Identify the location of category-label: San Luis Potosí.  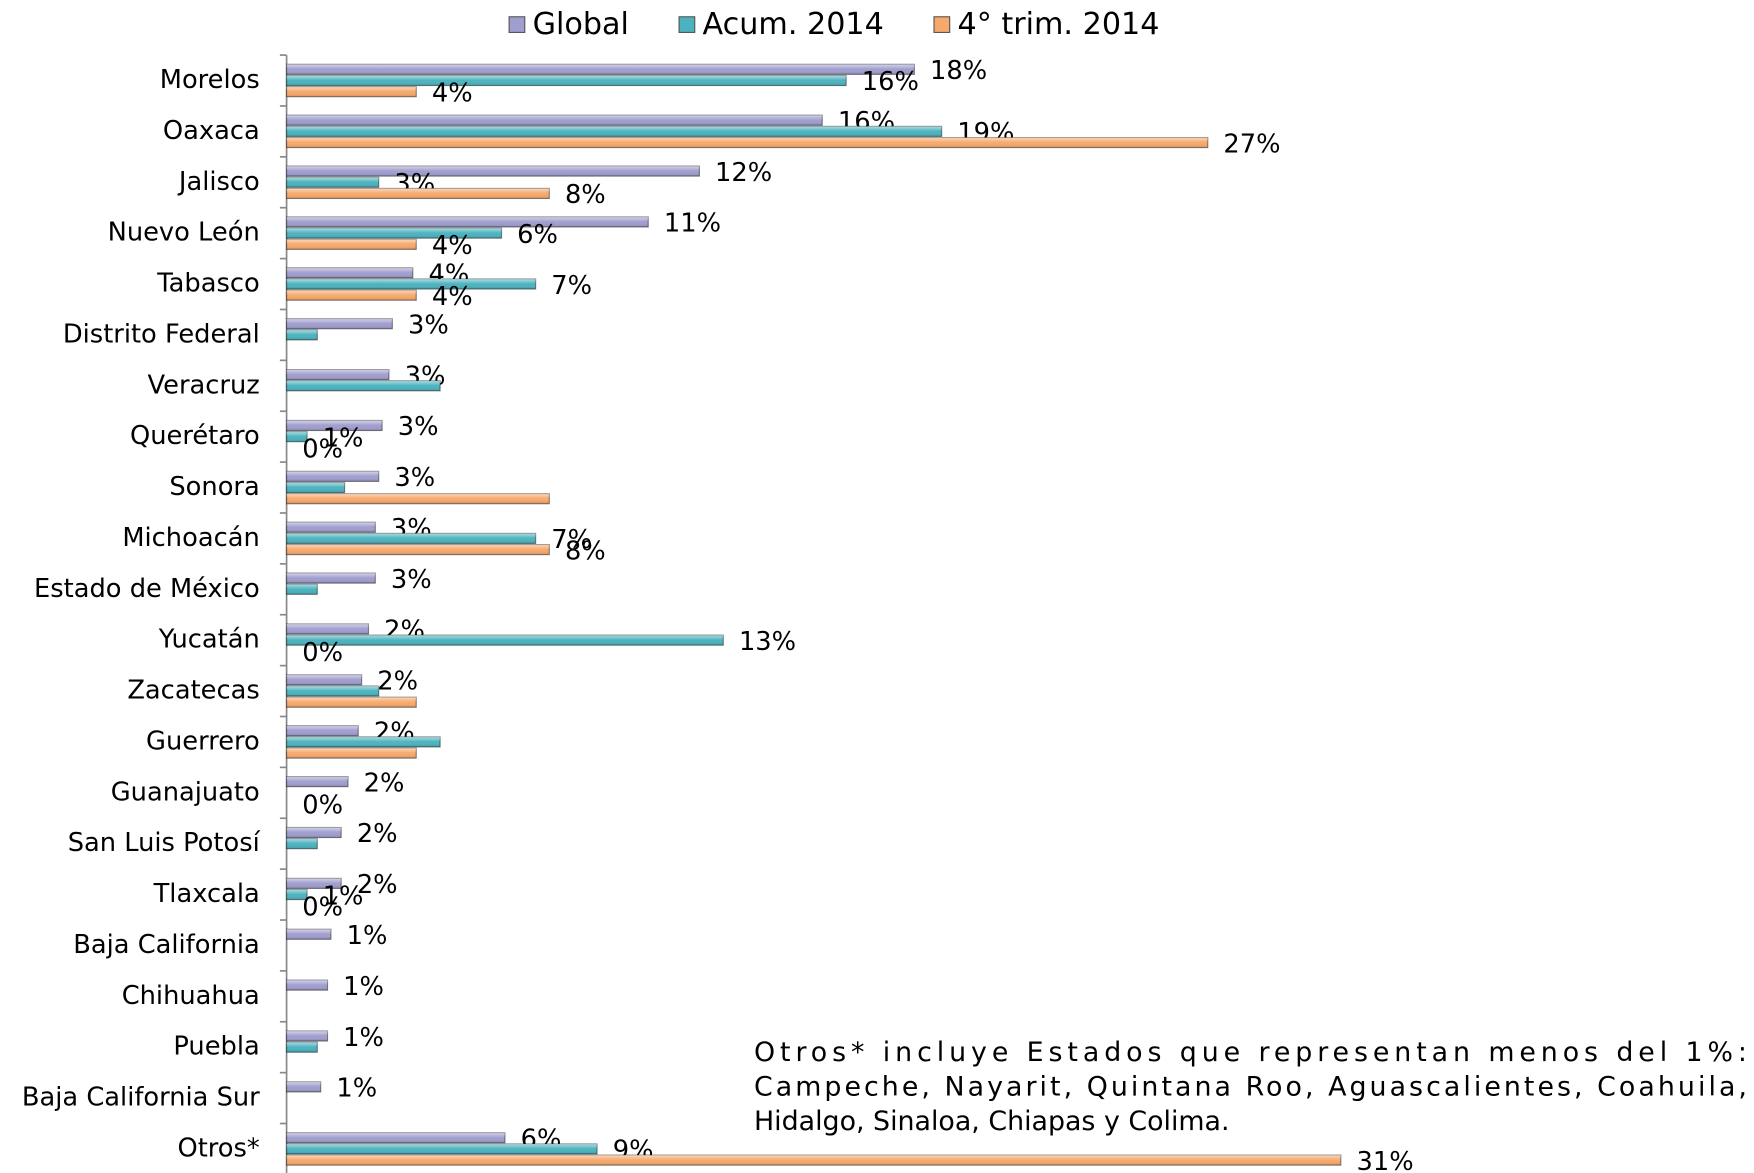
(164, 843).